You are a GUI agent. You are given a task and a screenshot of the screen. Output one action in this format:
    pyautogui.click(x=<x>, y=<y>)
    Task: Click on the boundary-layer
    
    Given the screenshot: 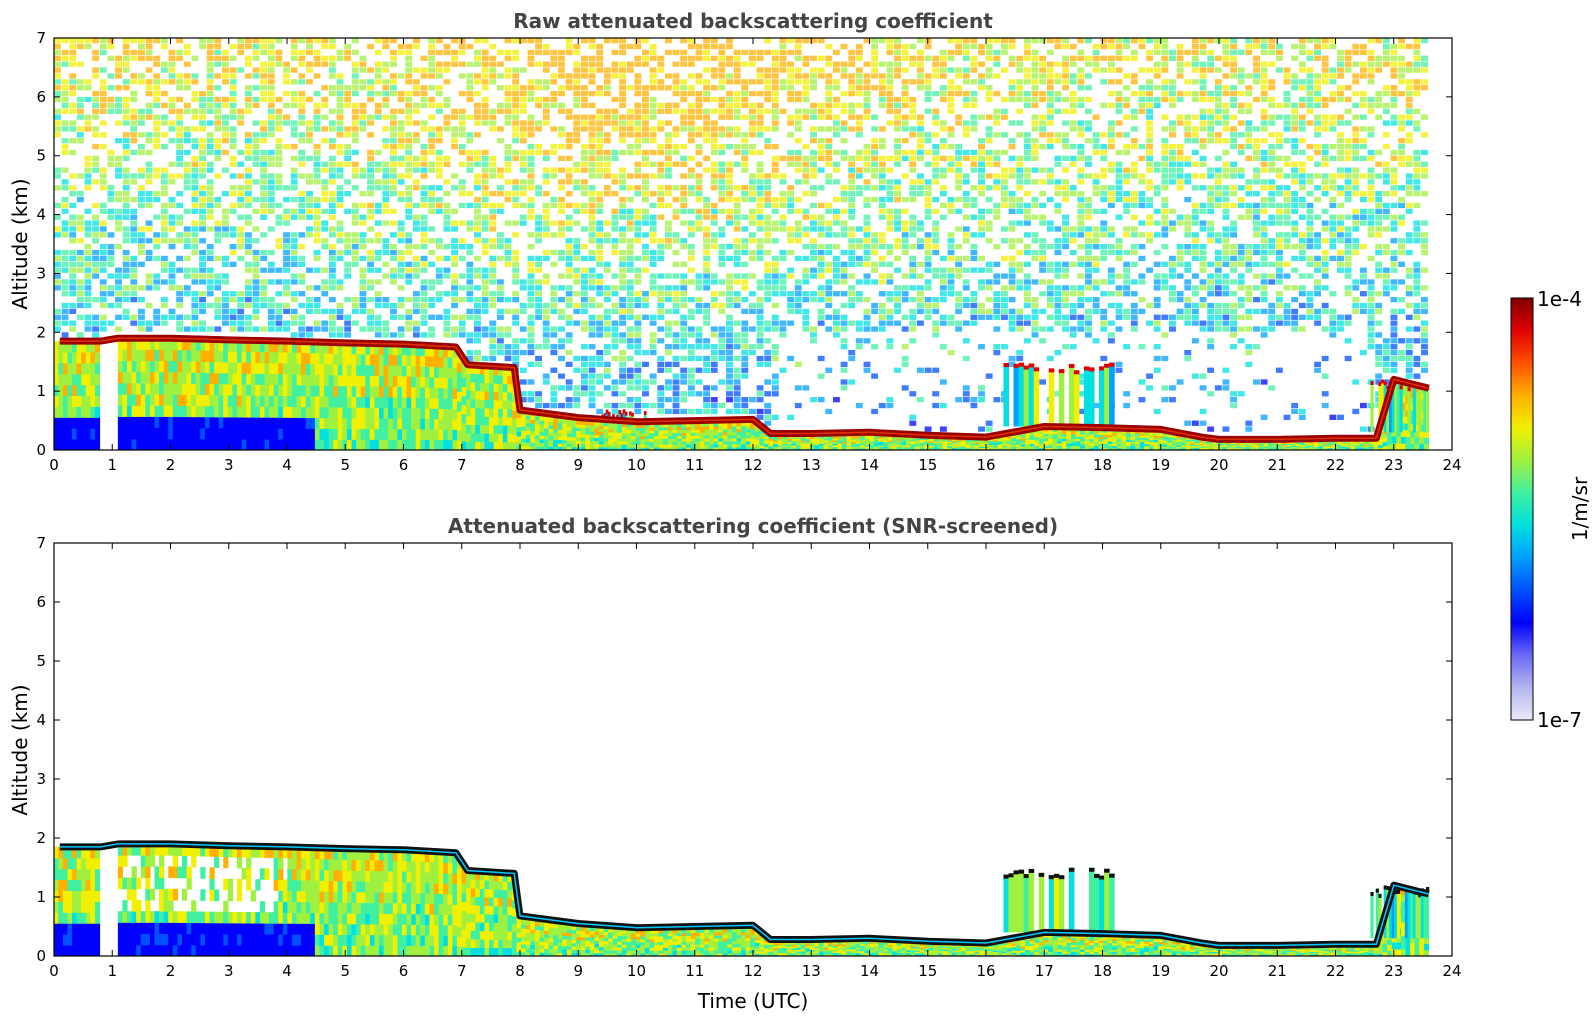 What is the action you would take?
    pyautogui.click(x=741, y=899)
    